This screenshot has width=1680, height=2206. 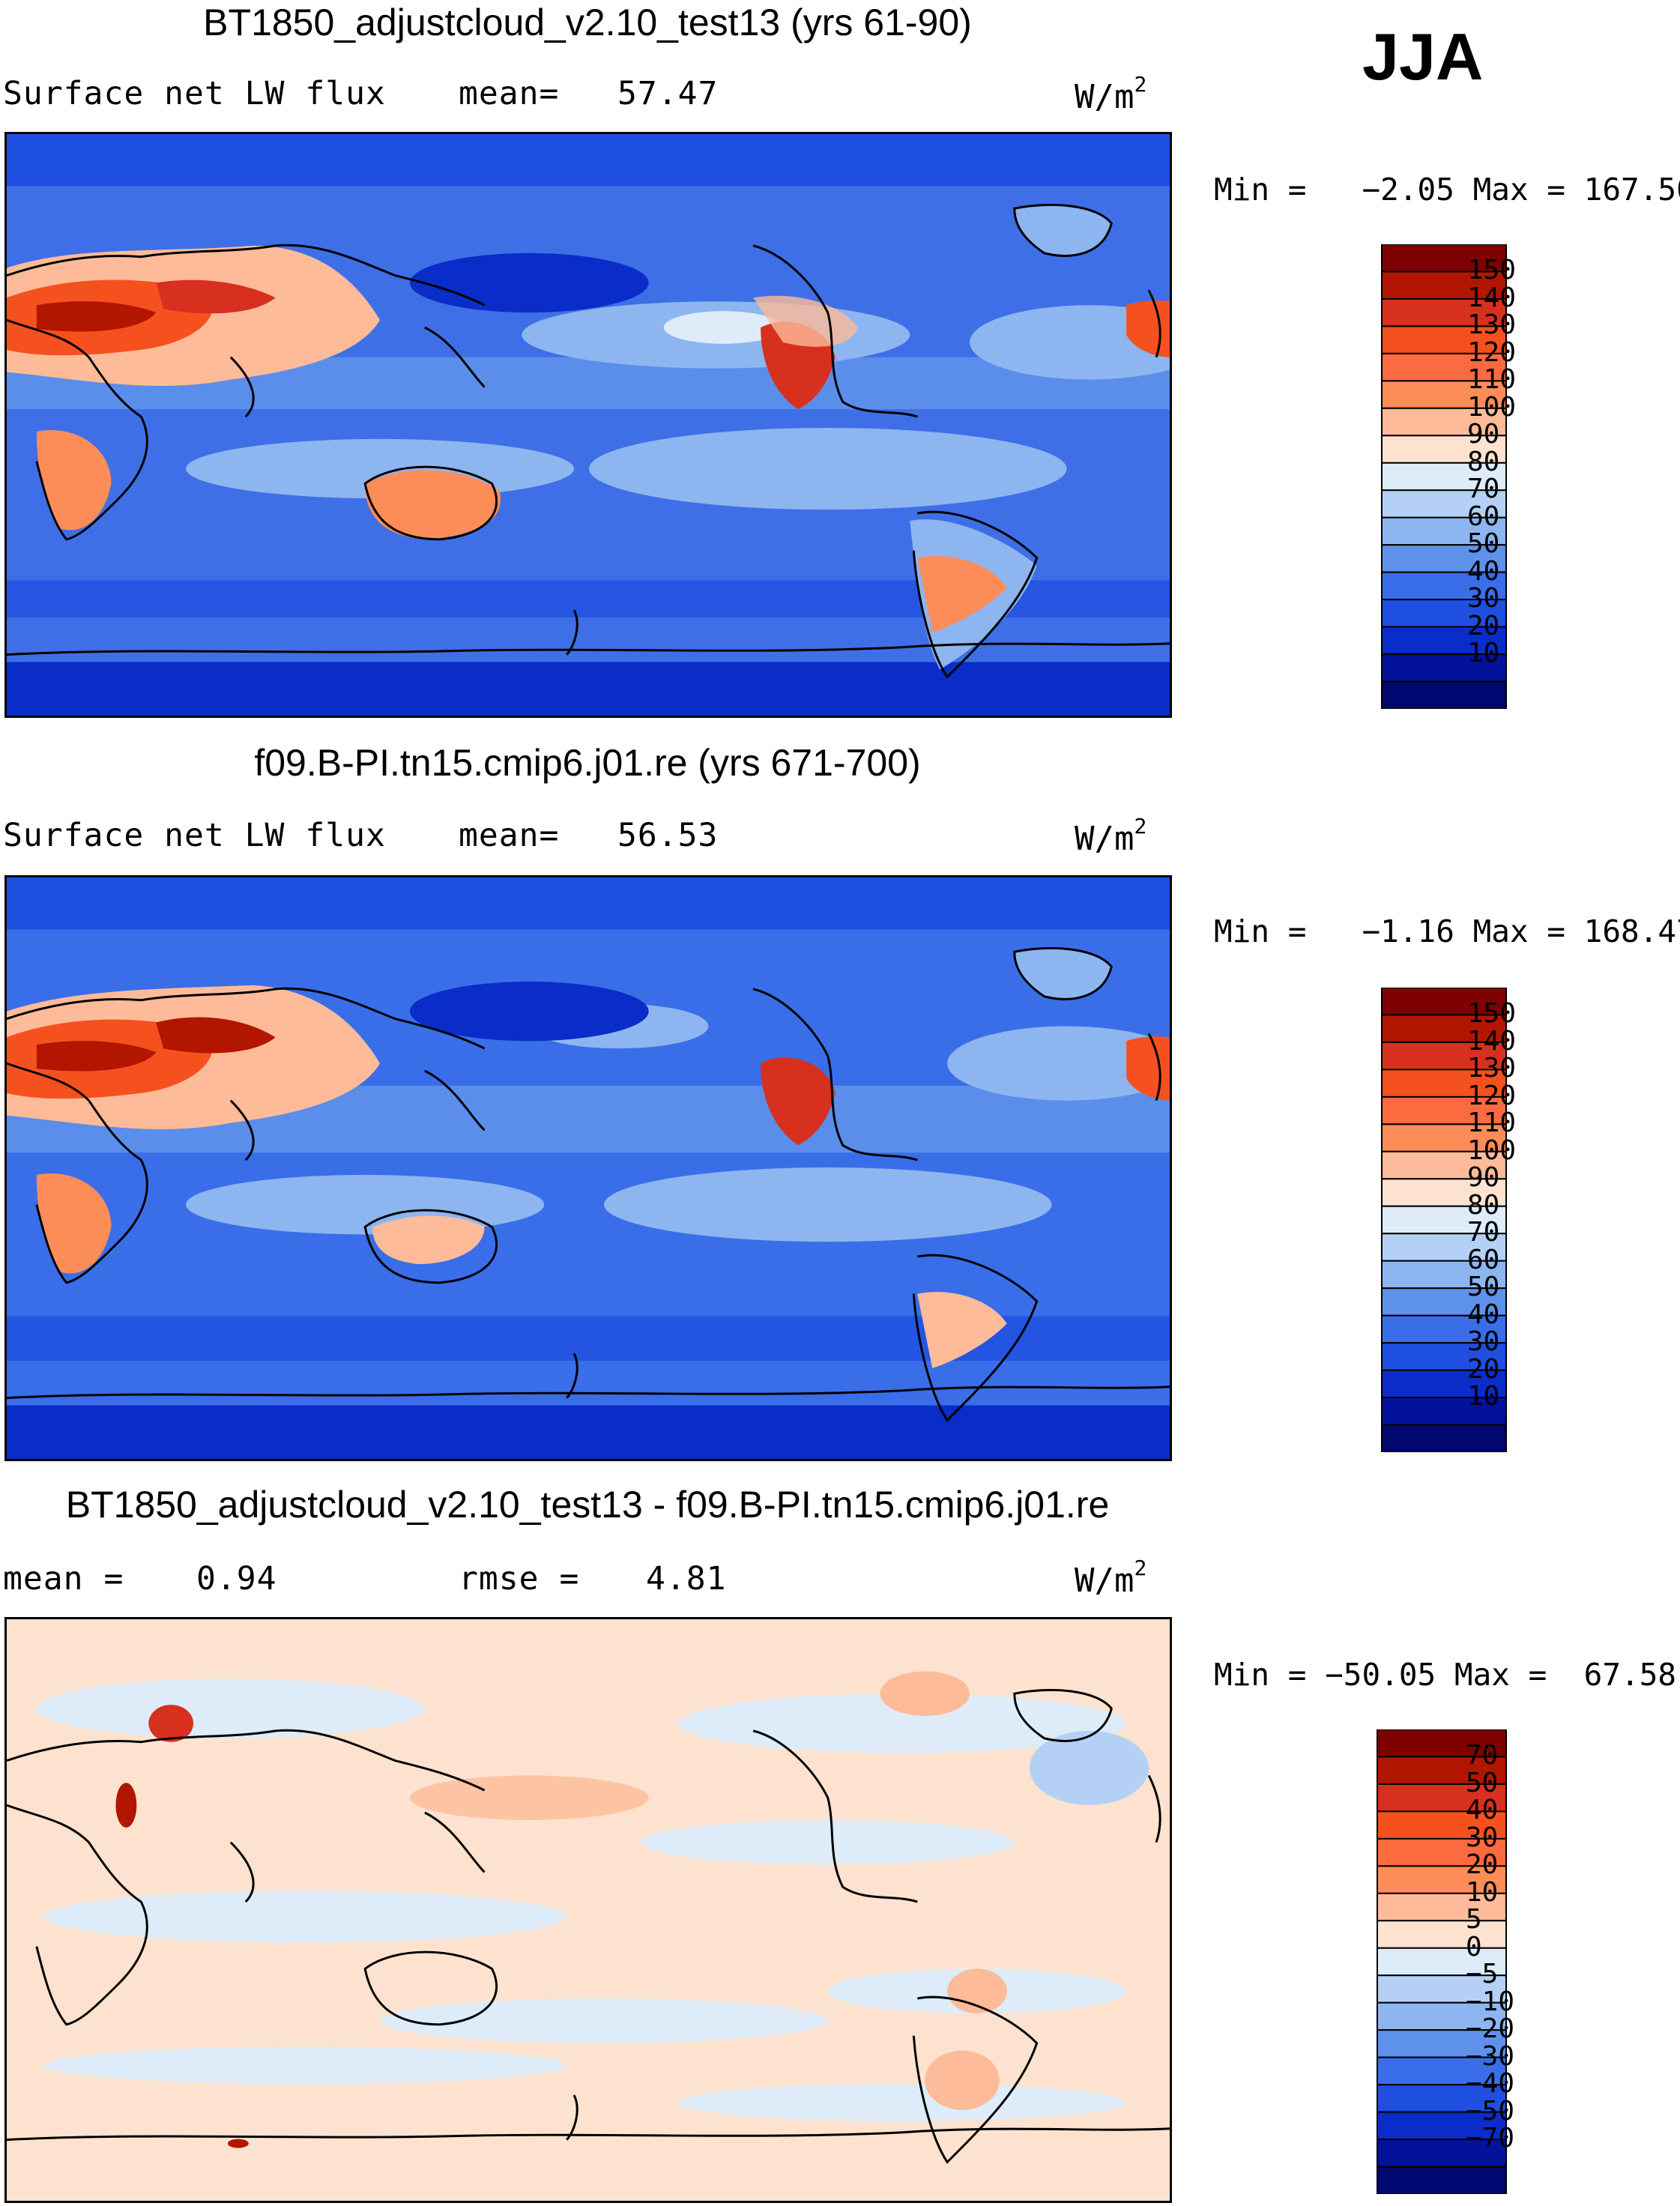 I want to click on colorbar-tick-label: −30, so click(x=1490, y=2056).